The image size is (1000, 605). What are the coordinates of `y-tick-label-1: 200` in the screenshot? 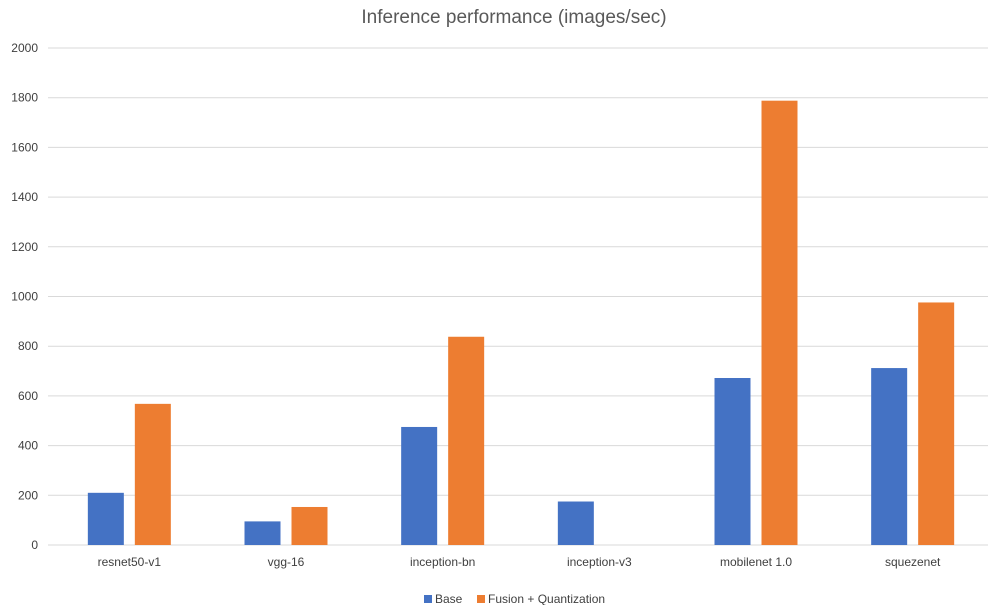 It's located at (28, 495).